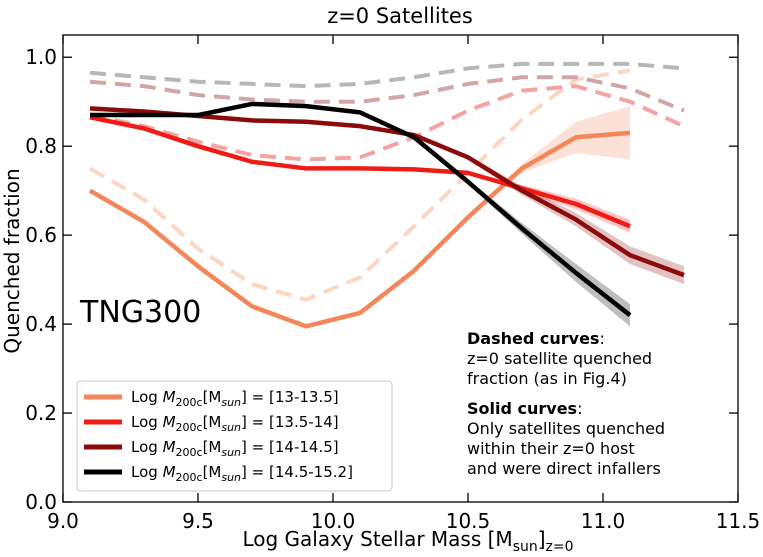 The image size is (763, 557). Describe the element at coordinates (41, 146) in the screenshot. I see `y-tick-label: 0.8` at that location.